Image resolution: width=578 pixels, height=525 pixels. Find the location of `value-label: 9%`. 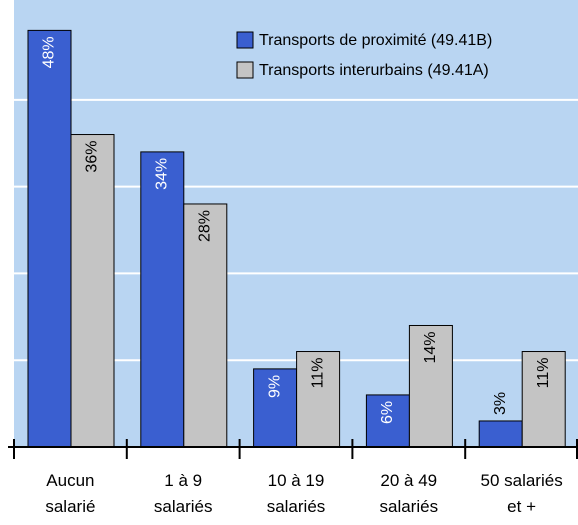

value-label: 9% is located at coordinates (274, 386).